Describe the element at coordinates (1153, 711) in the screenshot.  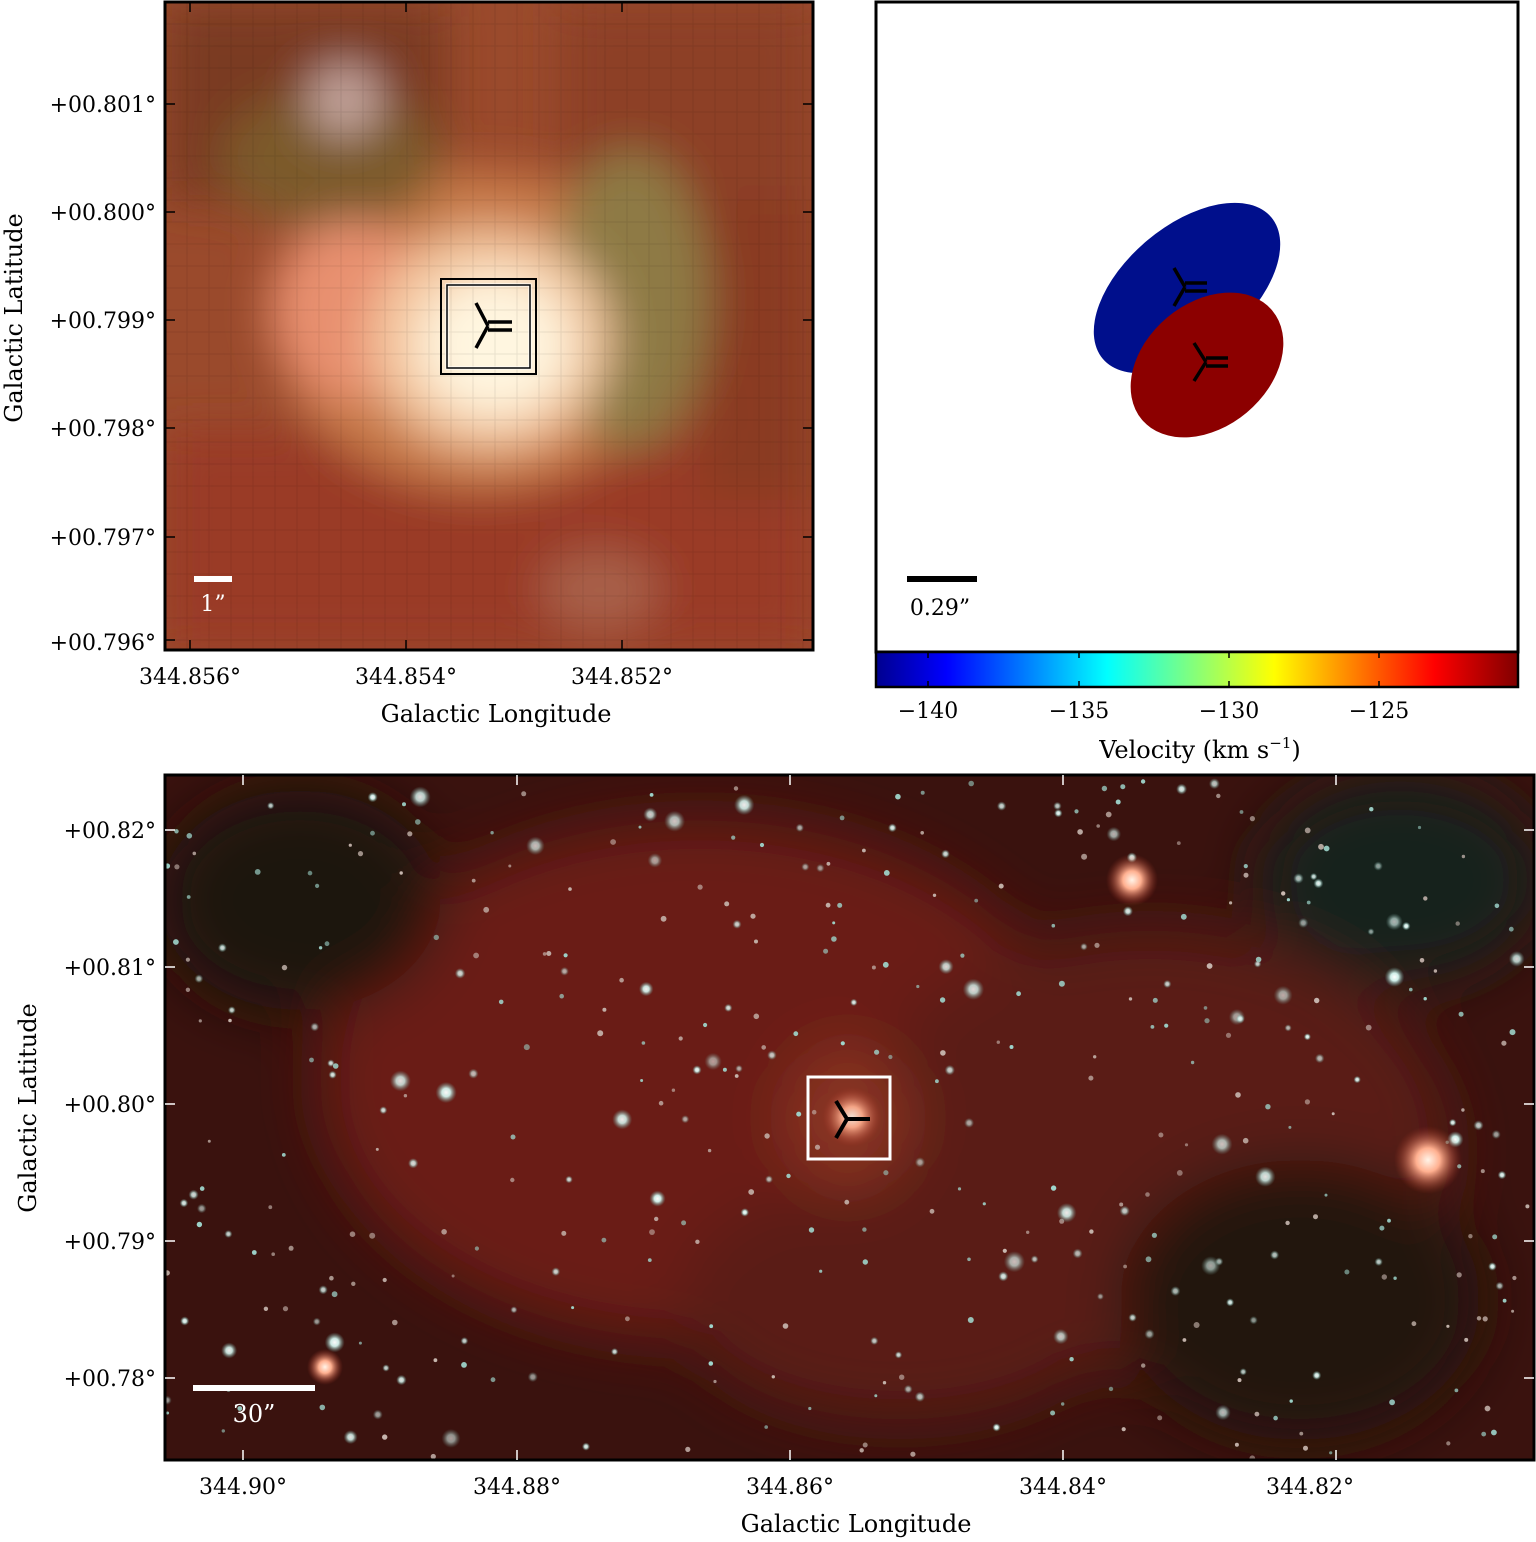
I see `colorbar-ticklabels: −140 −135 −130 −125` at that location.